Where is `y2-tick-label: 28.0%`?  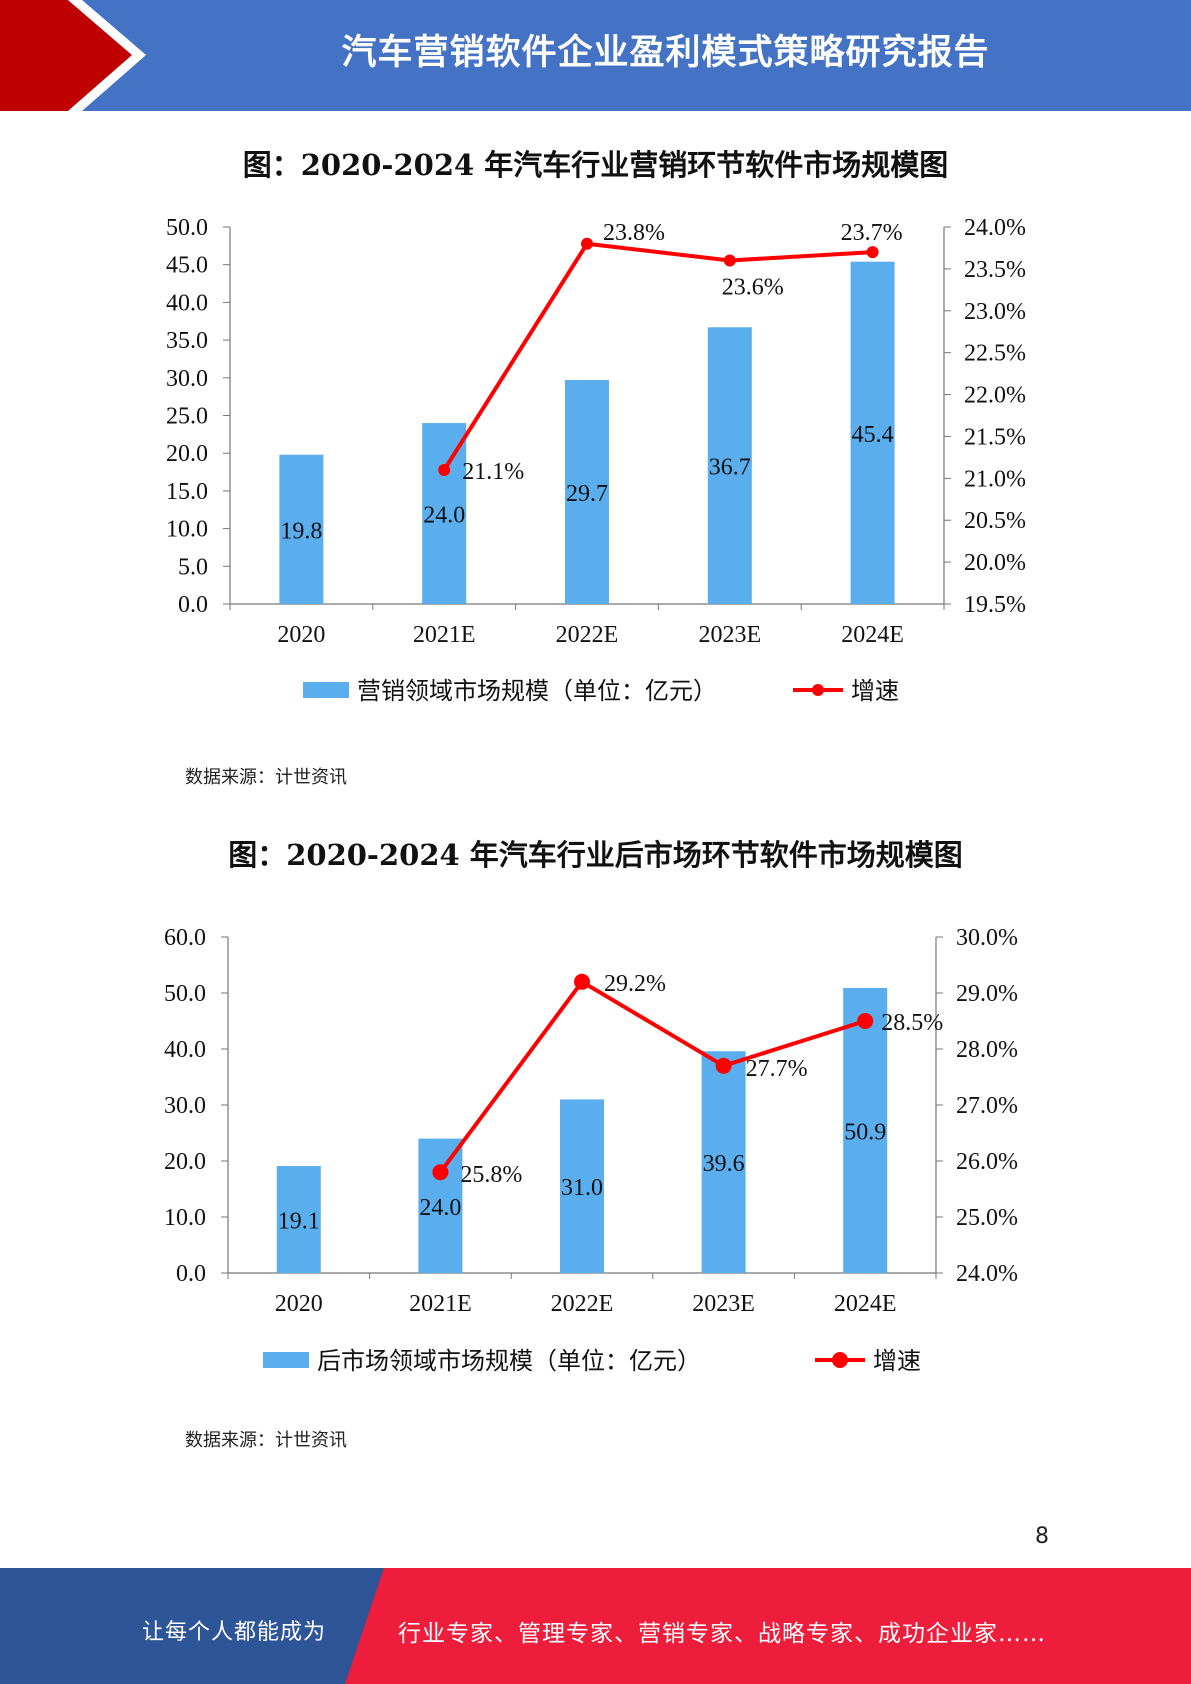 y2-tick-label: 28.0% is located at coordinates (987, 1050).